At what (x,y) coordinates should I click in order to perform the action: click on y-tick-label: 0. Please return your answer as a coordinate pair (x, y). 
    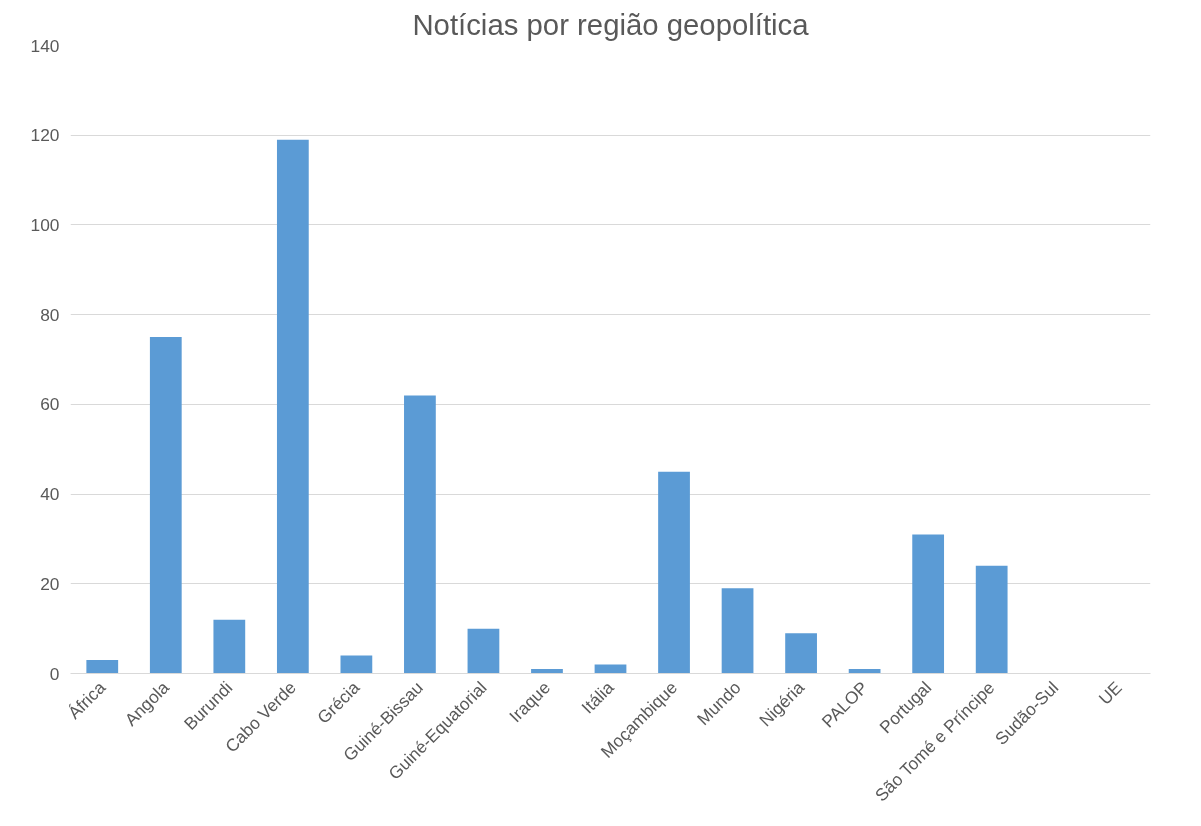
    Looking at the image, I should click on (54, 673).